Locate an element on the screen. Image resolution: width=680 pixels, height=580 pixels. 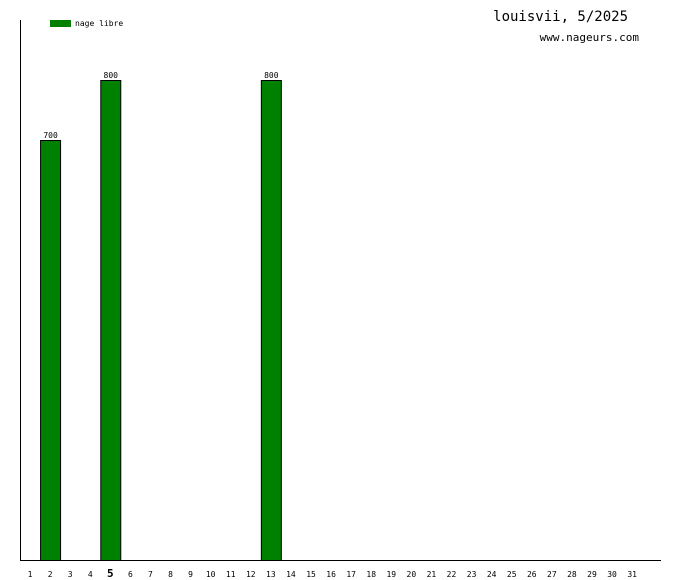
legend-swatch-nage-libre is located at coordinates (60, 23).